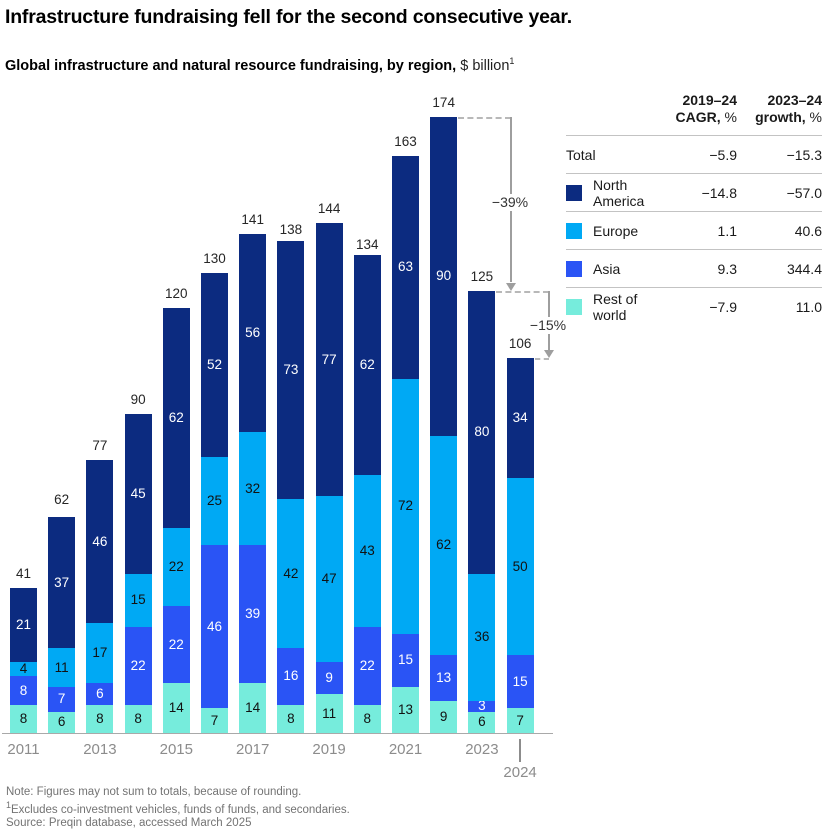 This screenshot has width=829, height=834. I want to click on bar-value-label-asia-2019: 9, so click(329, 678).